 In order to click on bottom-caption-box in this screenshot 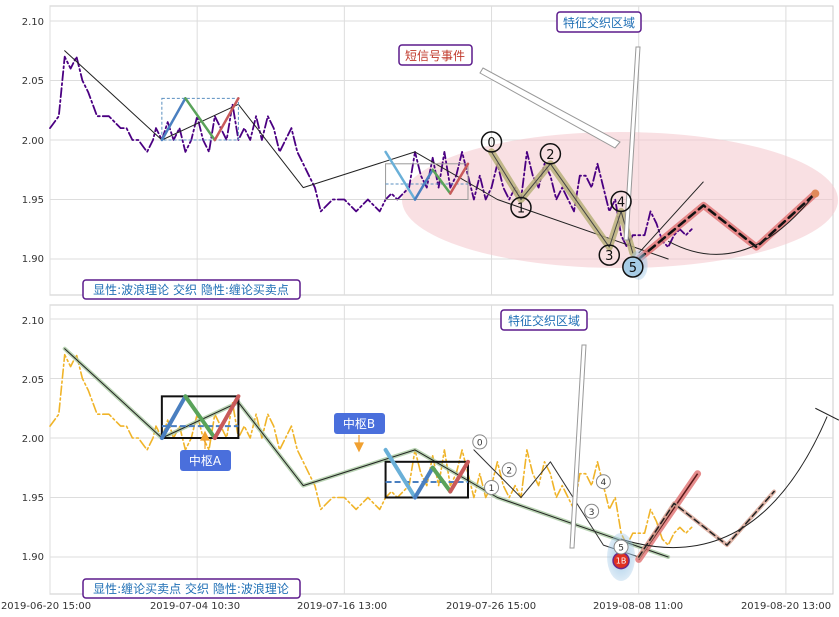, I will do `click(191, 588)`.